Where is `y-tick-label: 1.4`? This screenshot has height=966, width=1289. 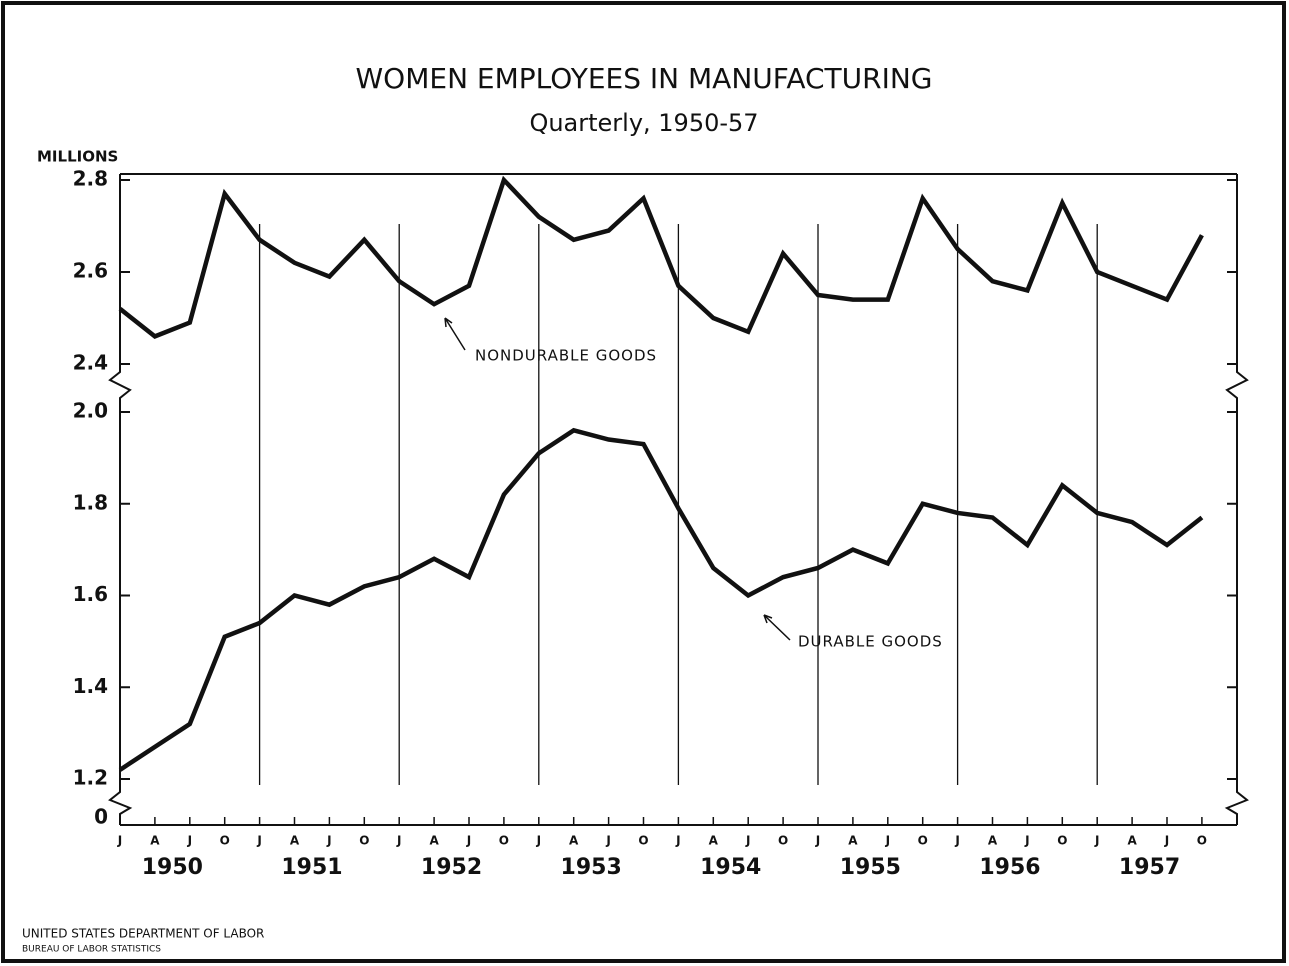 y-tick-label: 1.4 is located at coordinates (90, 686).